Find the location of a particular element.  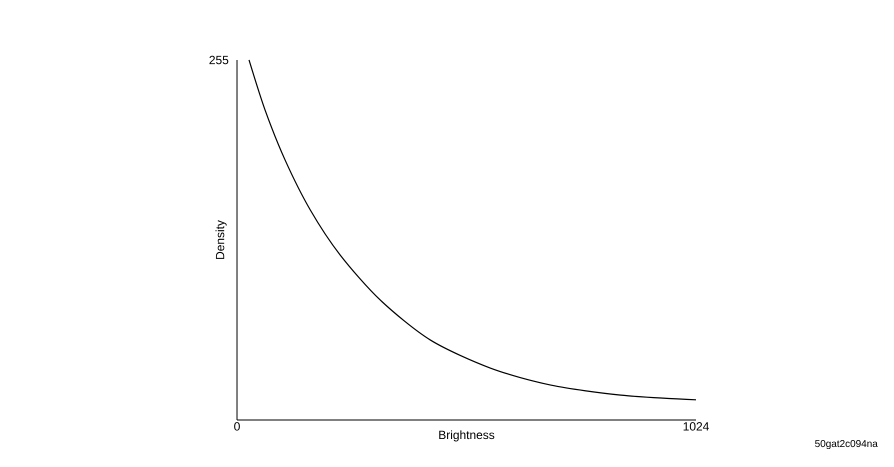

text: 50gat2c094na is located at coordinates (846, 445).